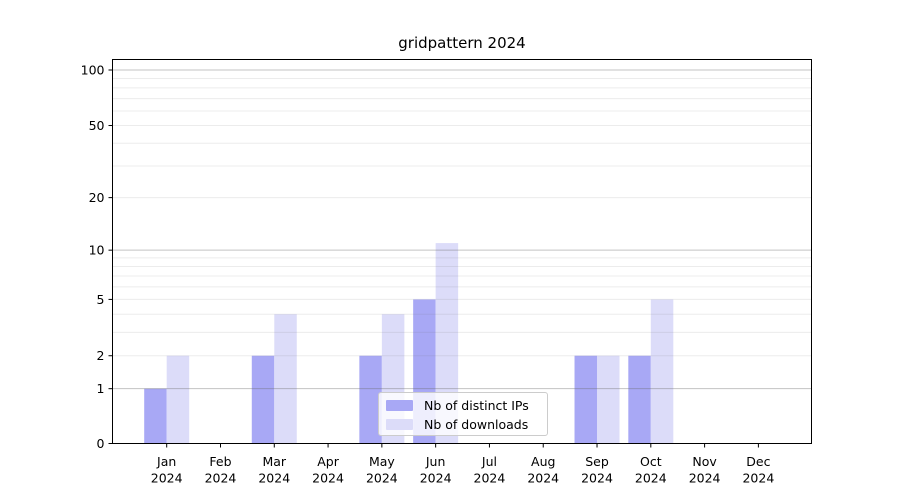 The height and width of the screenshot is (500, 900). Describe the element at coordinates (328, 461) in the screenshot. I see `x-tick-label-apr: Apr` at that location.